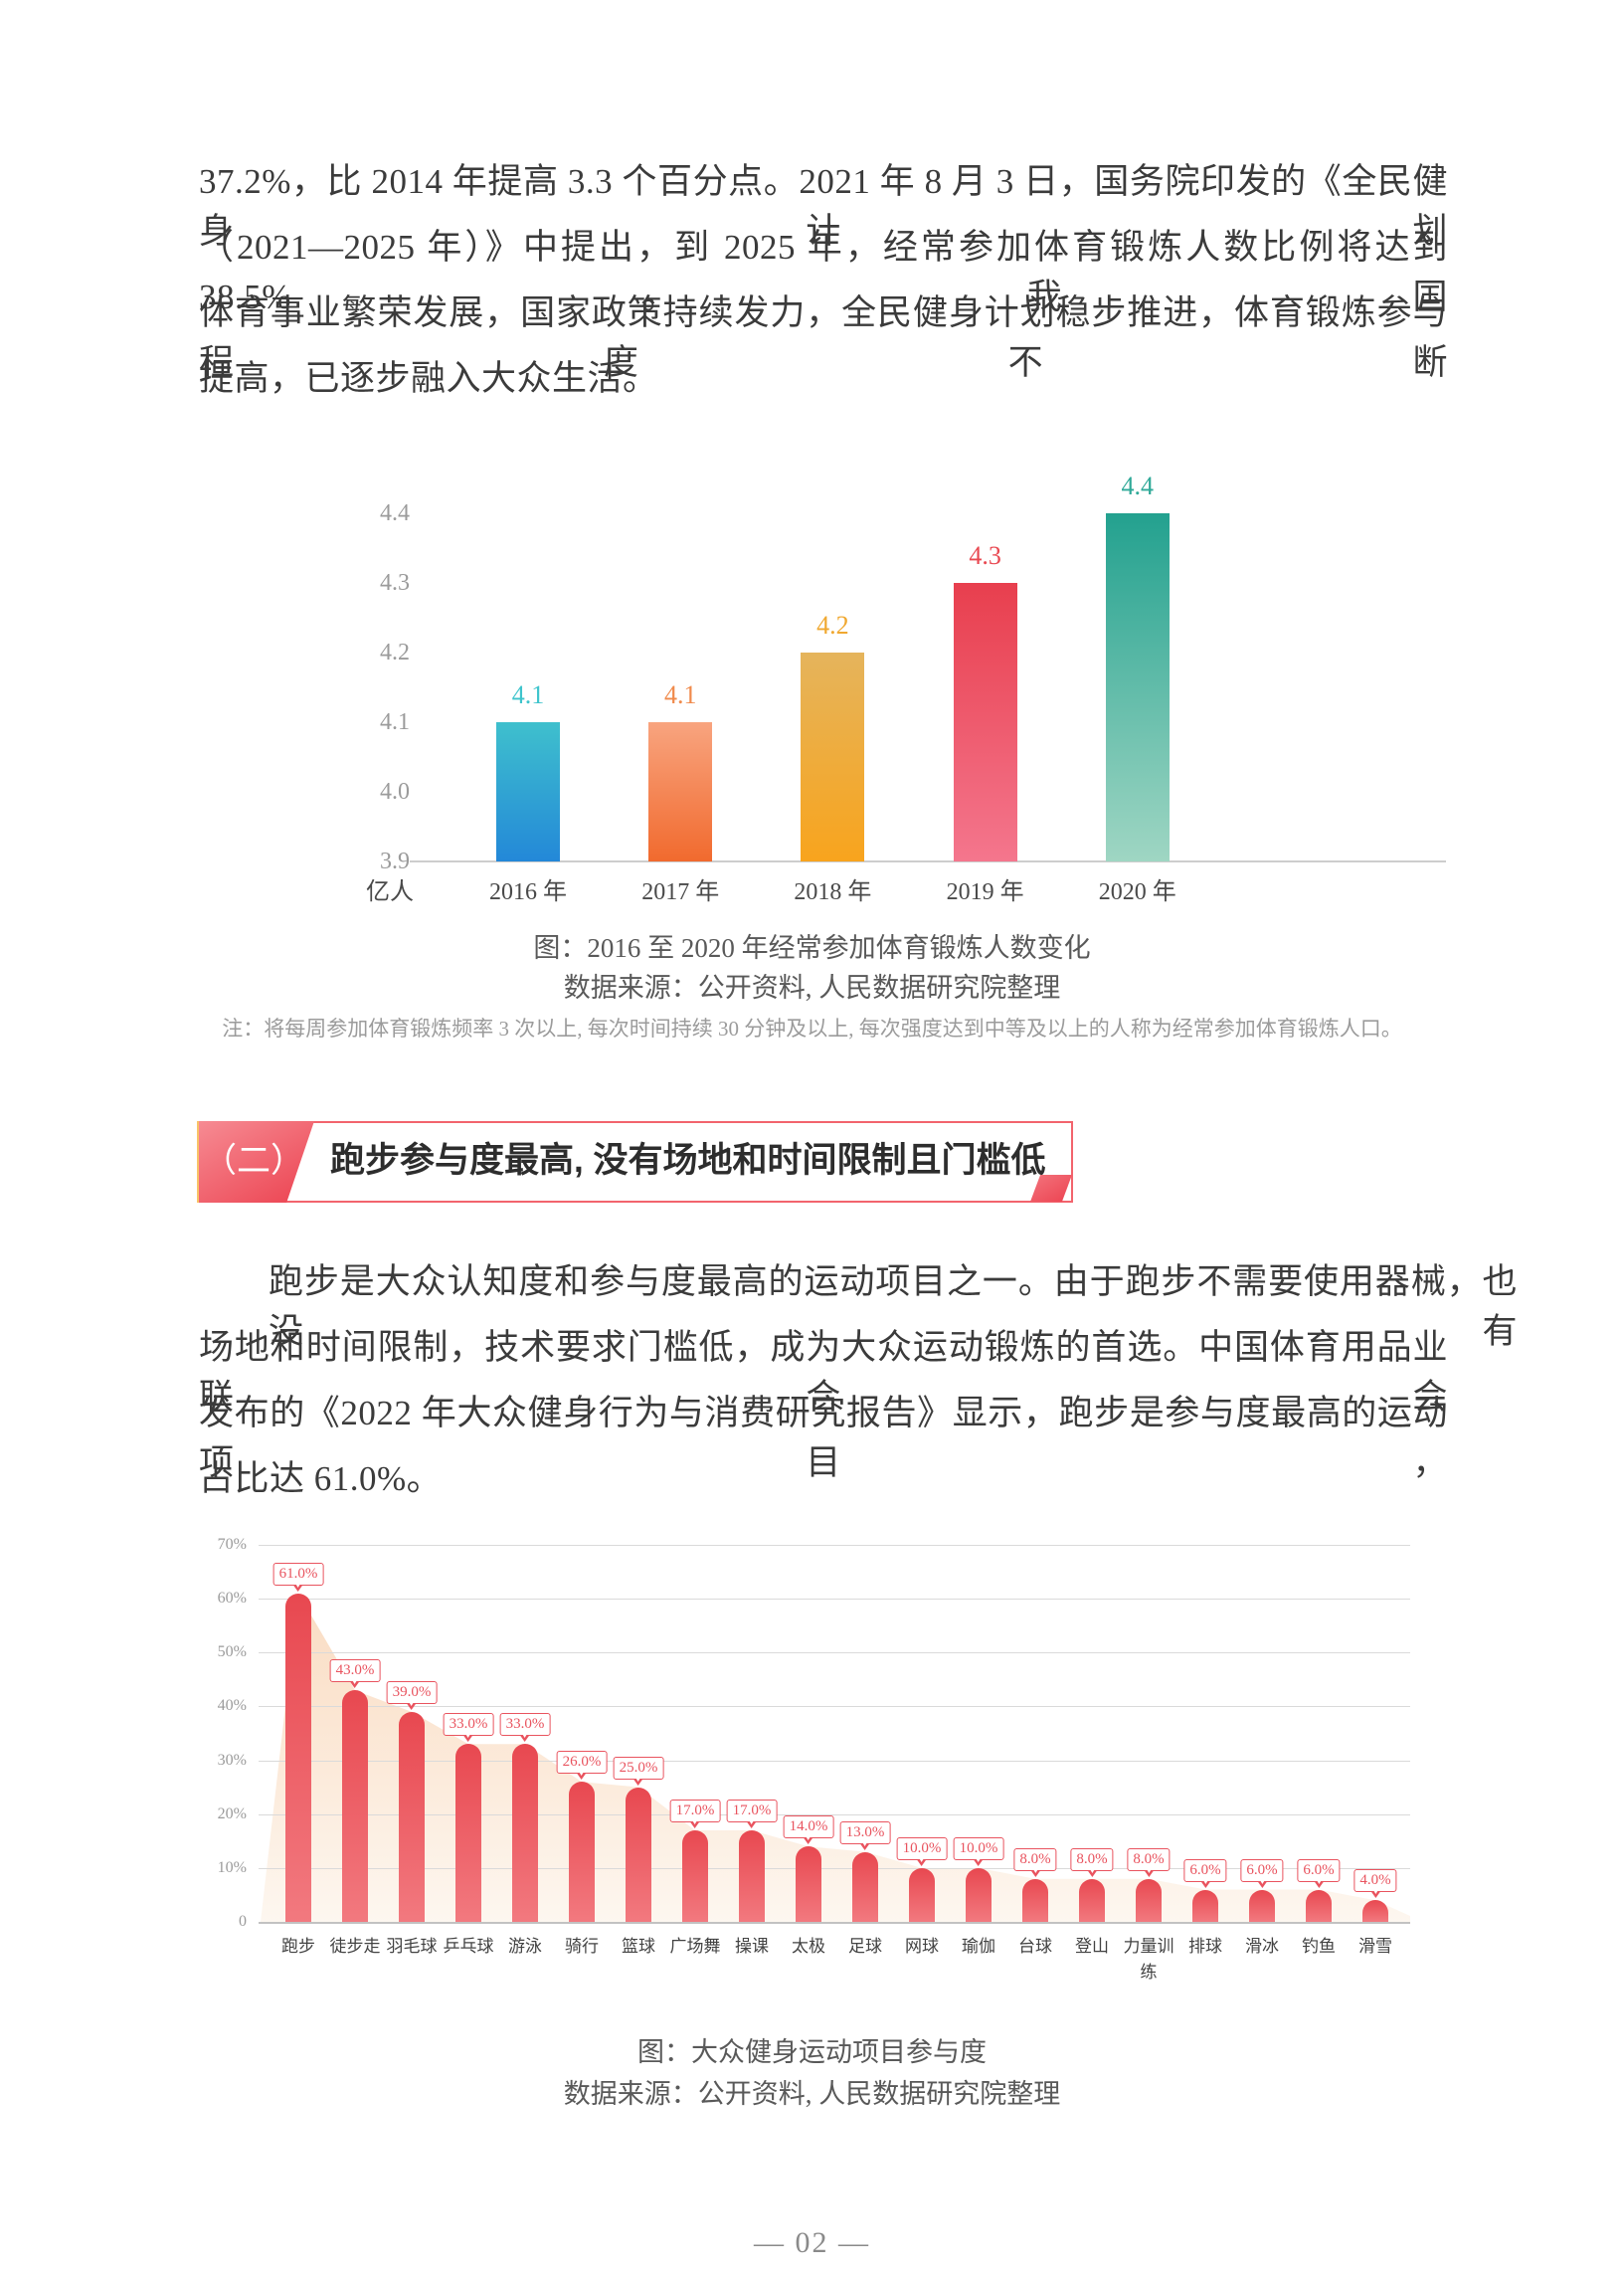 This screenshot has height=2278, width=1624. Describe the element at coordinates (232, 1545) in the screenshot. I see `y-tick-label: 70%` at that location.